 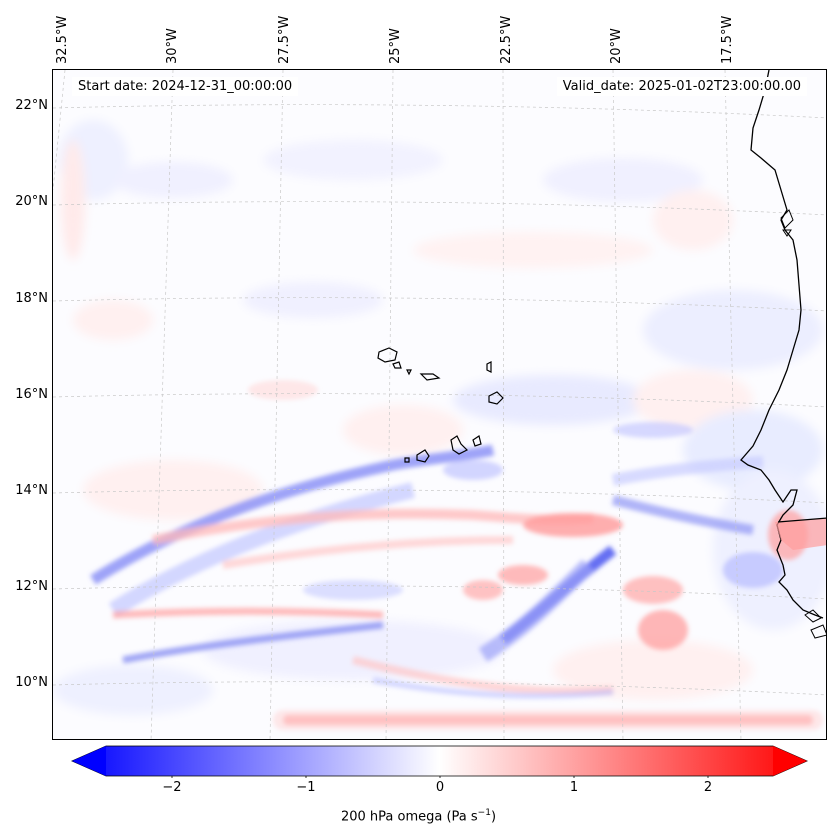 I want to click on colorbar, so click(x=439, y=761).